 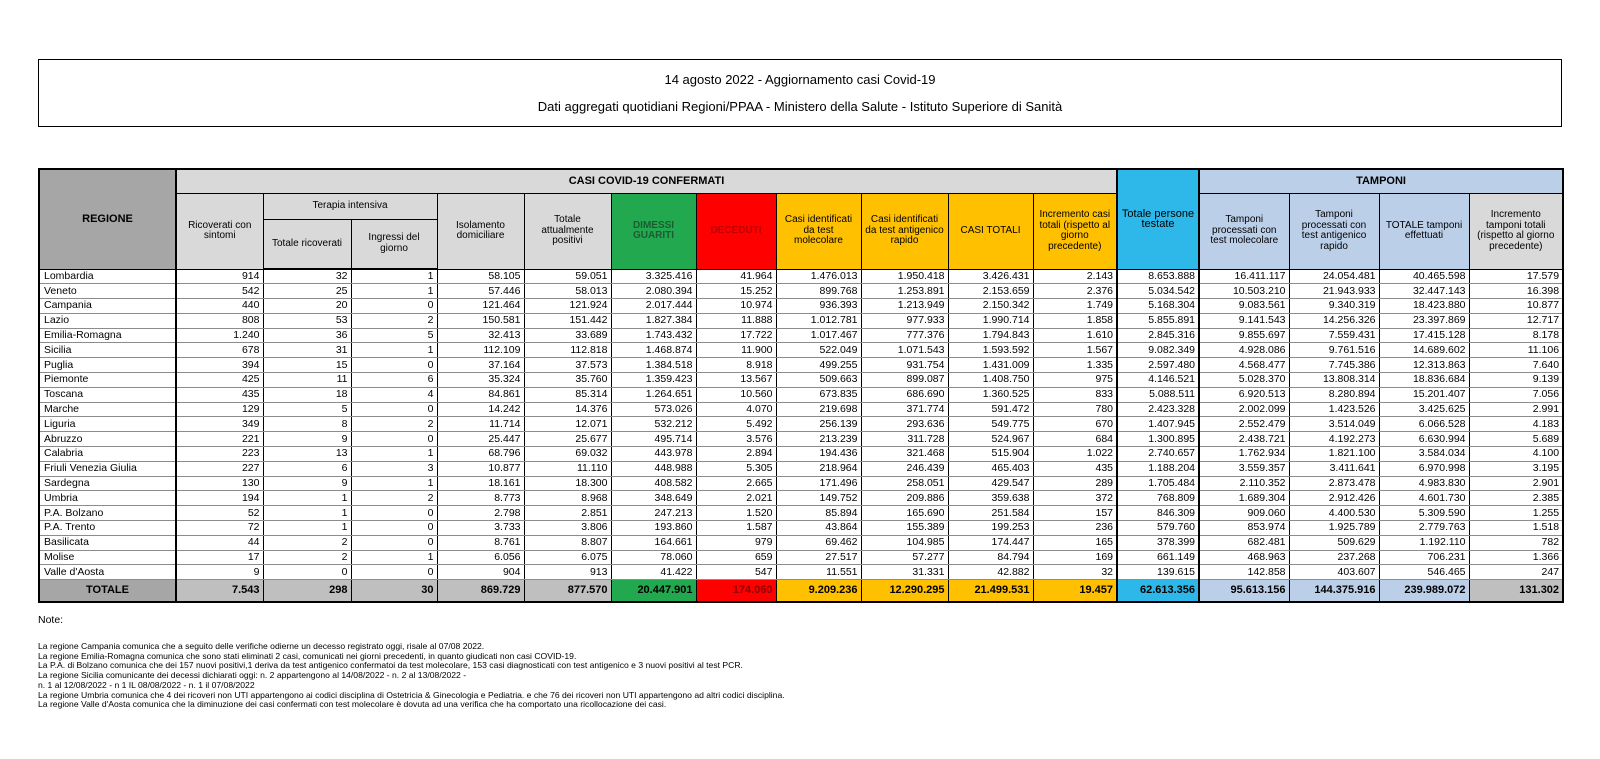 I want to click on tamponi-test-antigenico-cell: 7.745.386, so click(x=1334, y=365).